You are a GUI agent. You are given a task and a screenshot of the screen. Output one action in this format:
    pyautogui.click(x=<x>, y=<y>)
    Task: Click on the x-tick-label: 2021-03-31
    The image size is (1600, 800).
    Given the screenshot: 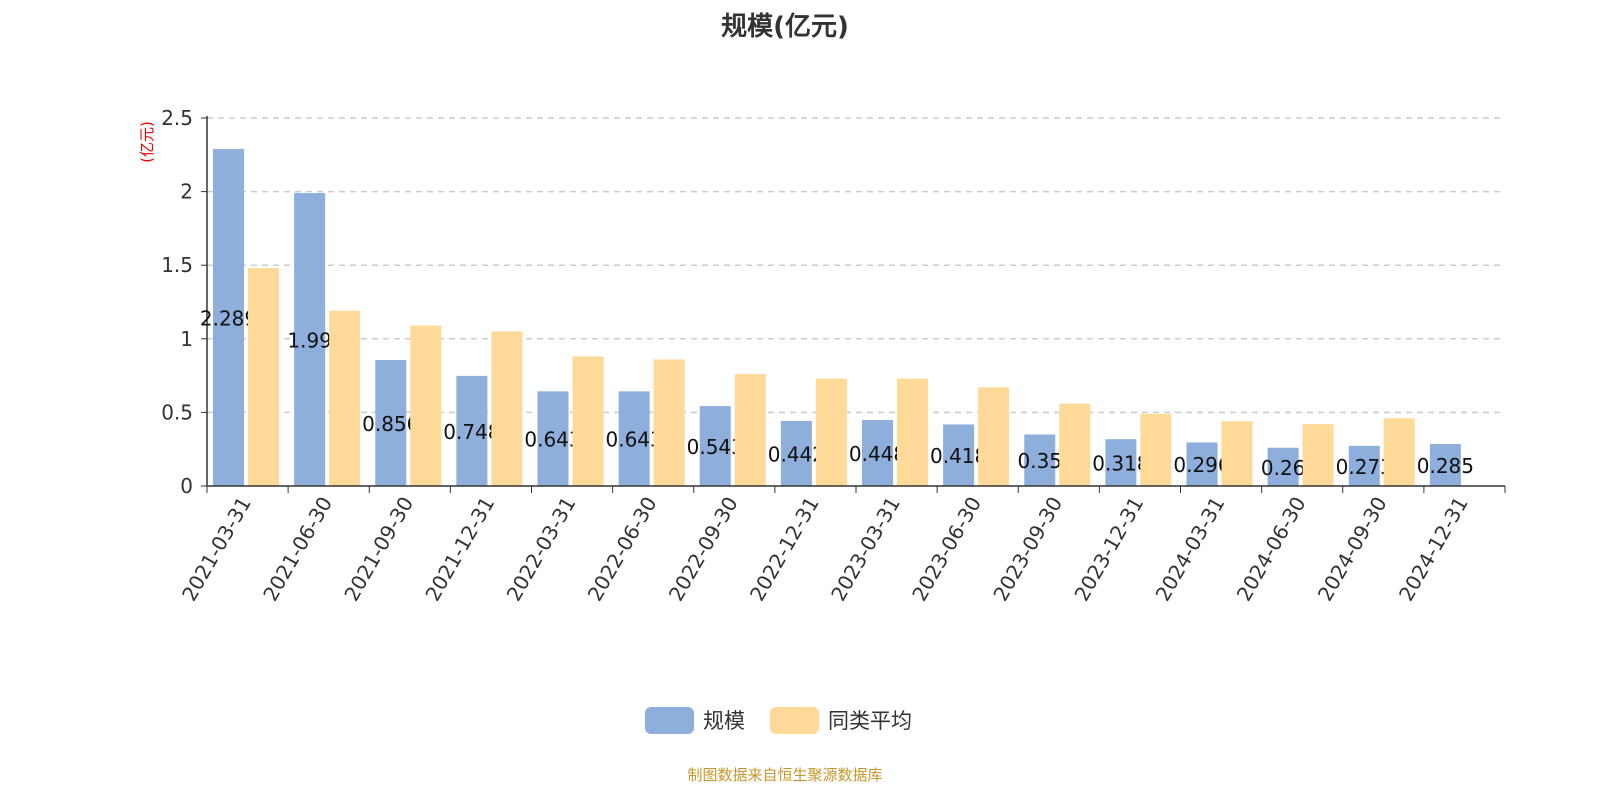 What is the action you would take?
    pyautogui.click(x=216, y=549)
    